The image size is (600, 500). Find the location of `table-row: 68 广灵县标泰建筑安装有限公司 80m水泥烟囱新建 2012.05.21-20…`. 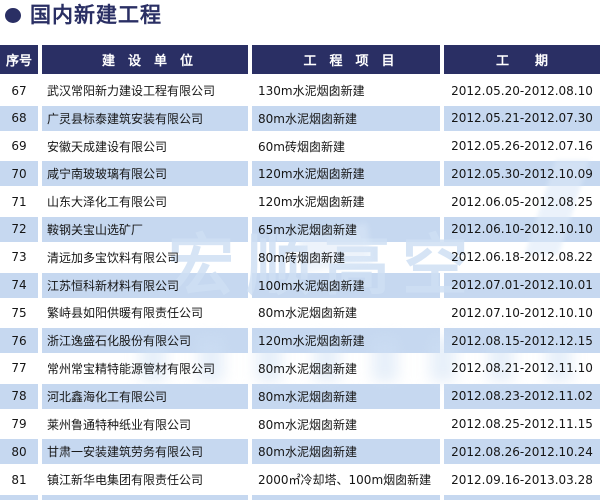

table-row: 68 广灵县标泰建筑安装有限公司 80m水泥烟囱新建 2012.05.21-20… is located at coordinates (300, 119).